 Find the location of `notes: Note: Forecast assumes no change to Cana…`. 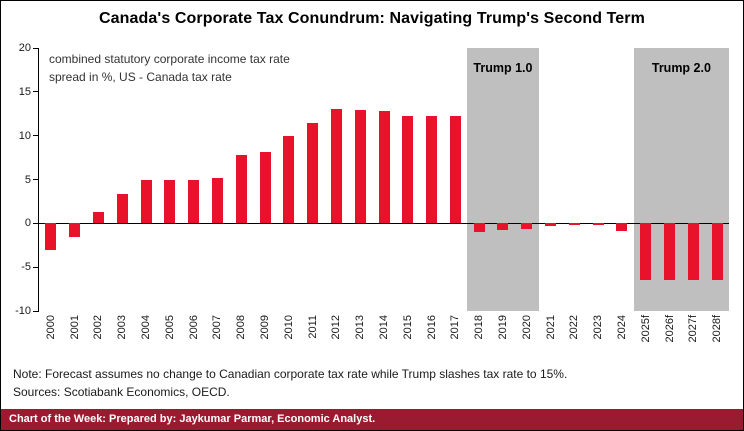

notes: Note: Forecast assumes no change to Cana… is located at coordinates (290, 383).